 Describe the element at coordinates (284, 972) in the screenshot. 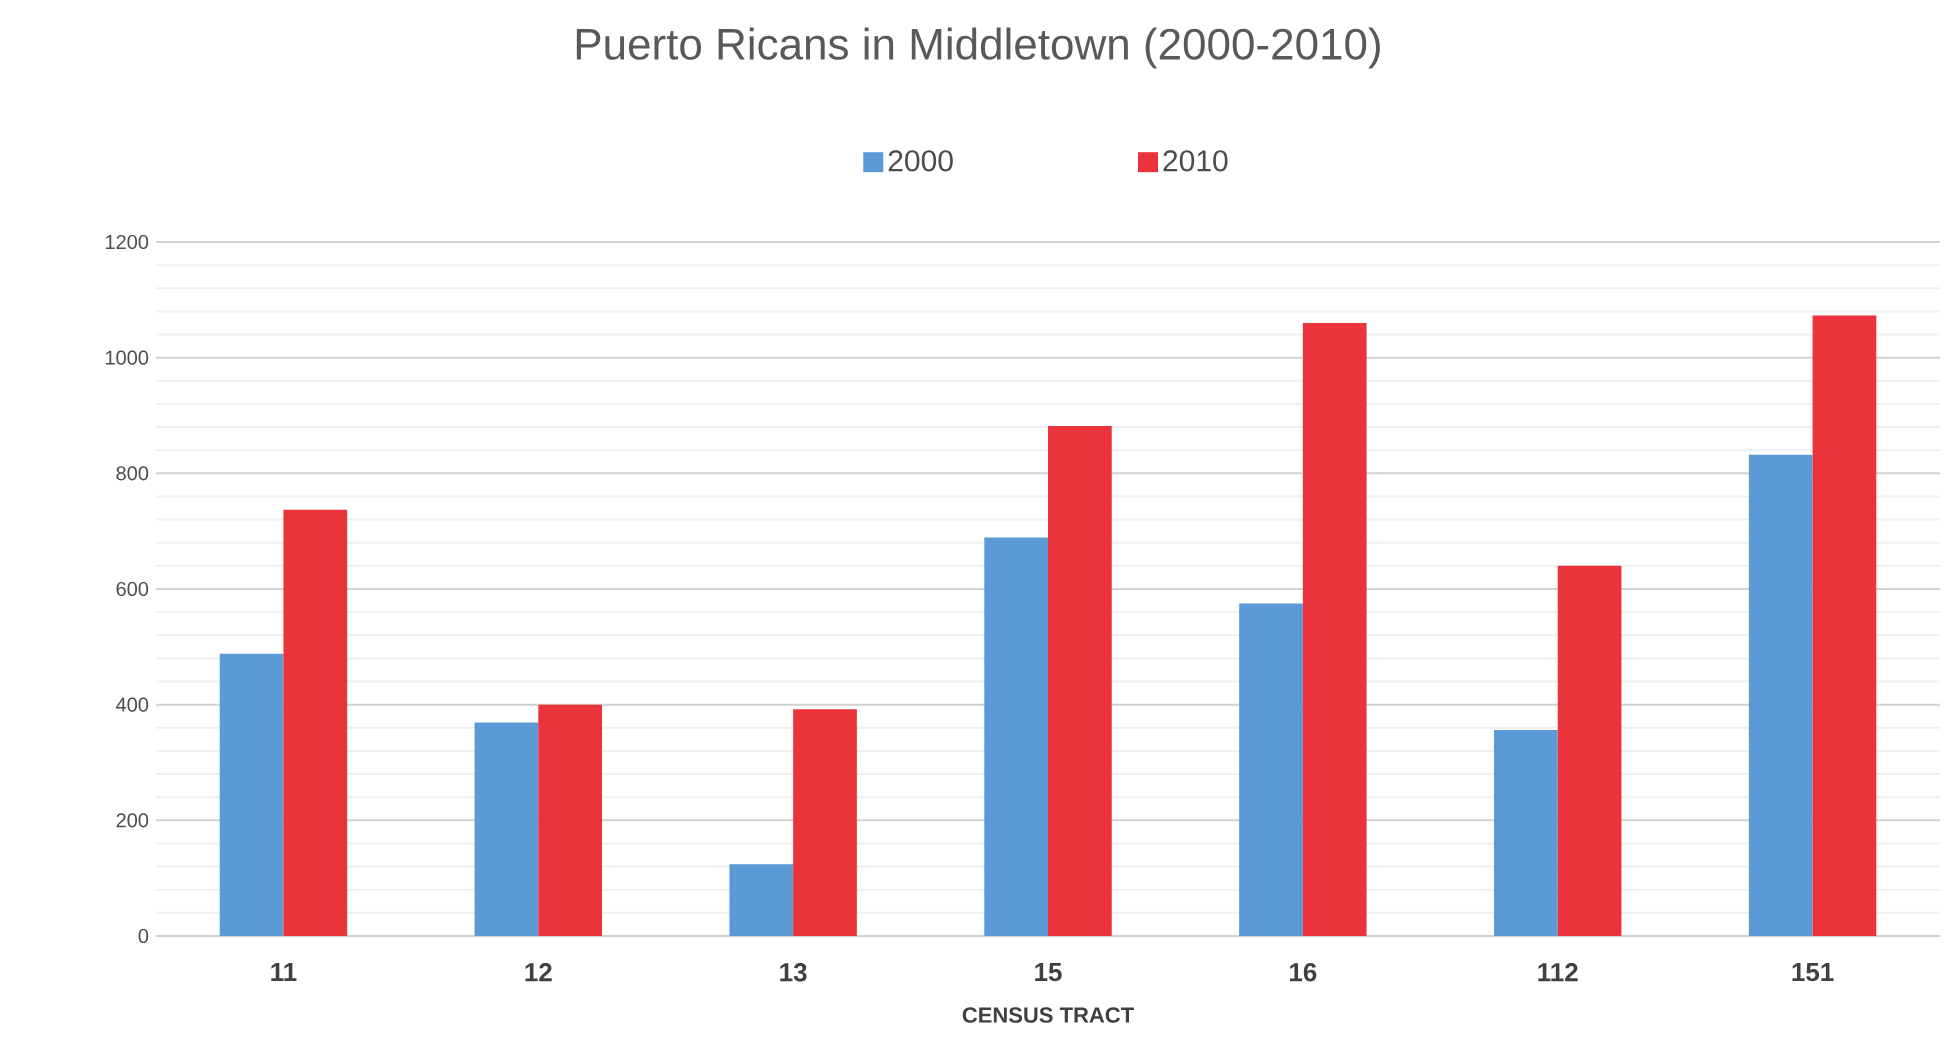

I see `x-tick-label: 11` at that location.